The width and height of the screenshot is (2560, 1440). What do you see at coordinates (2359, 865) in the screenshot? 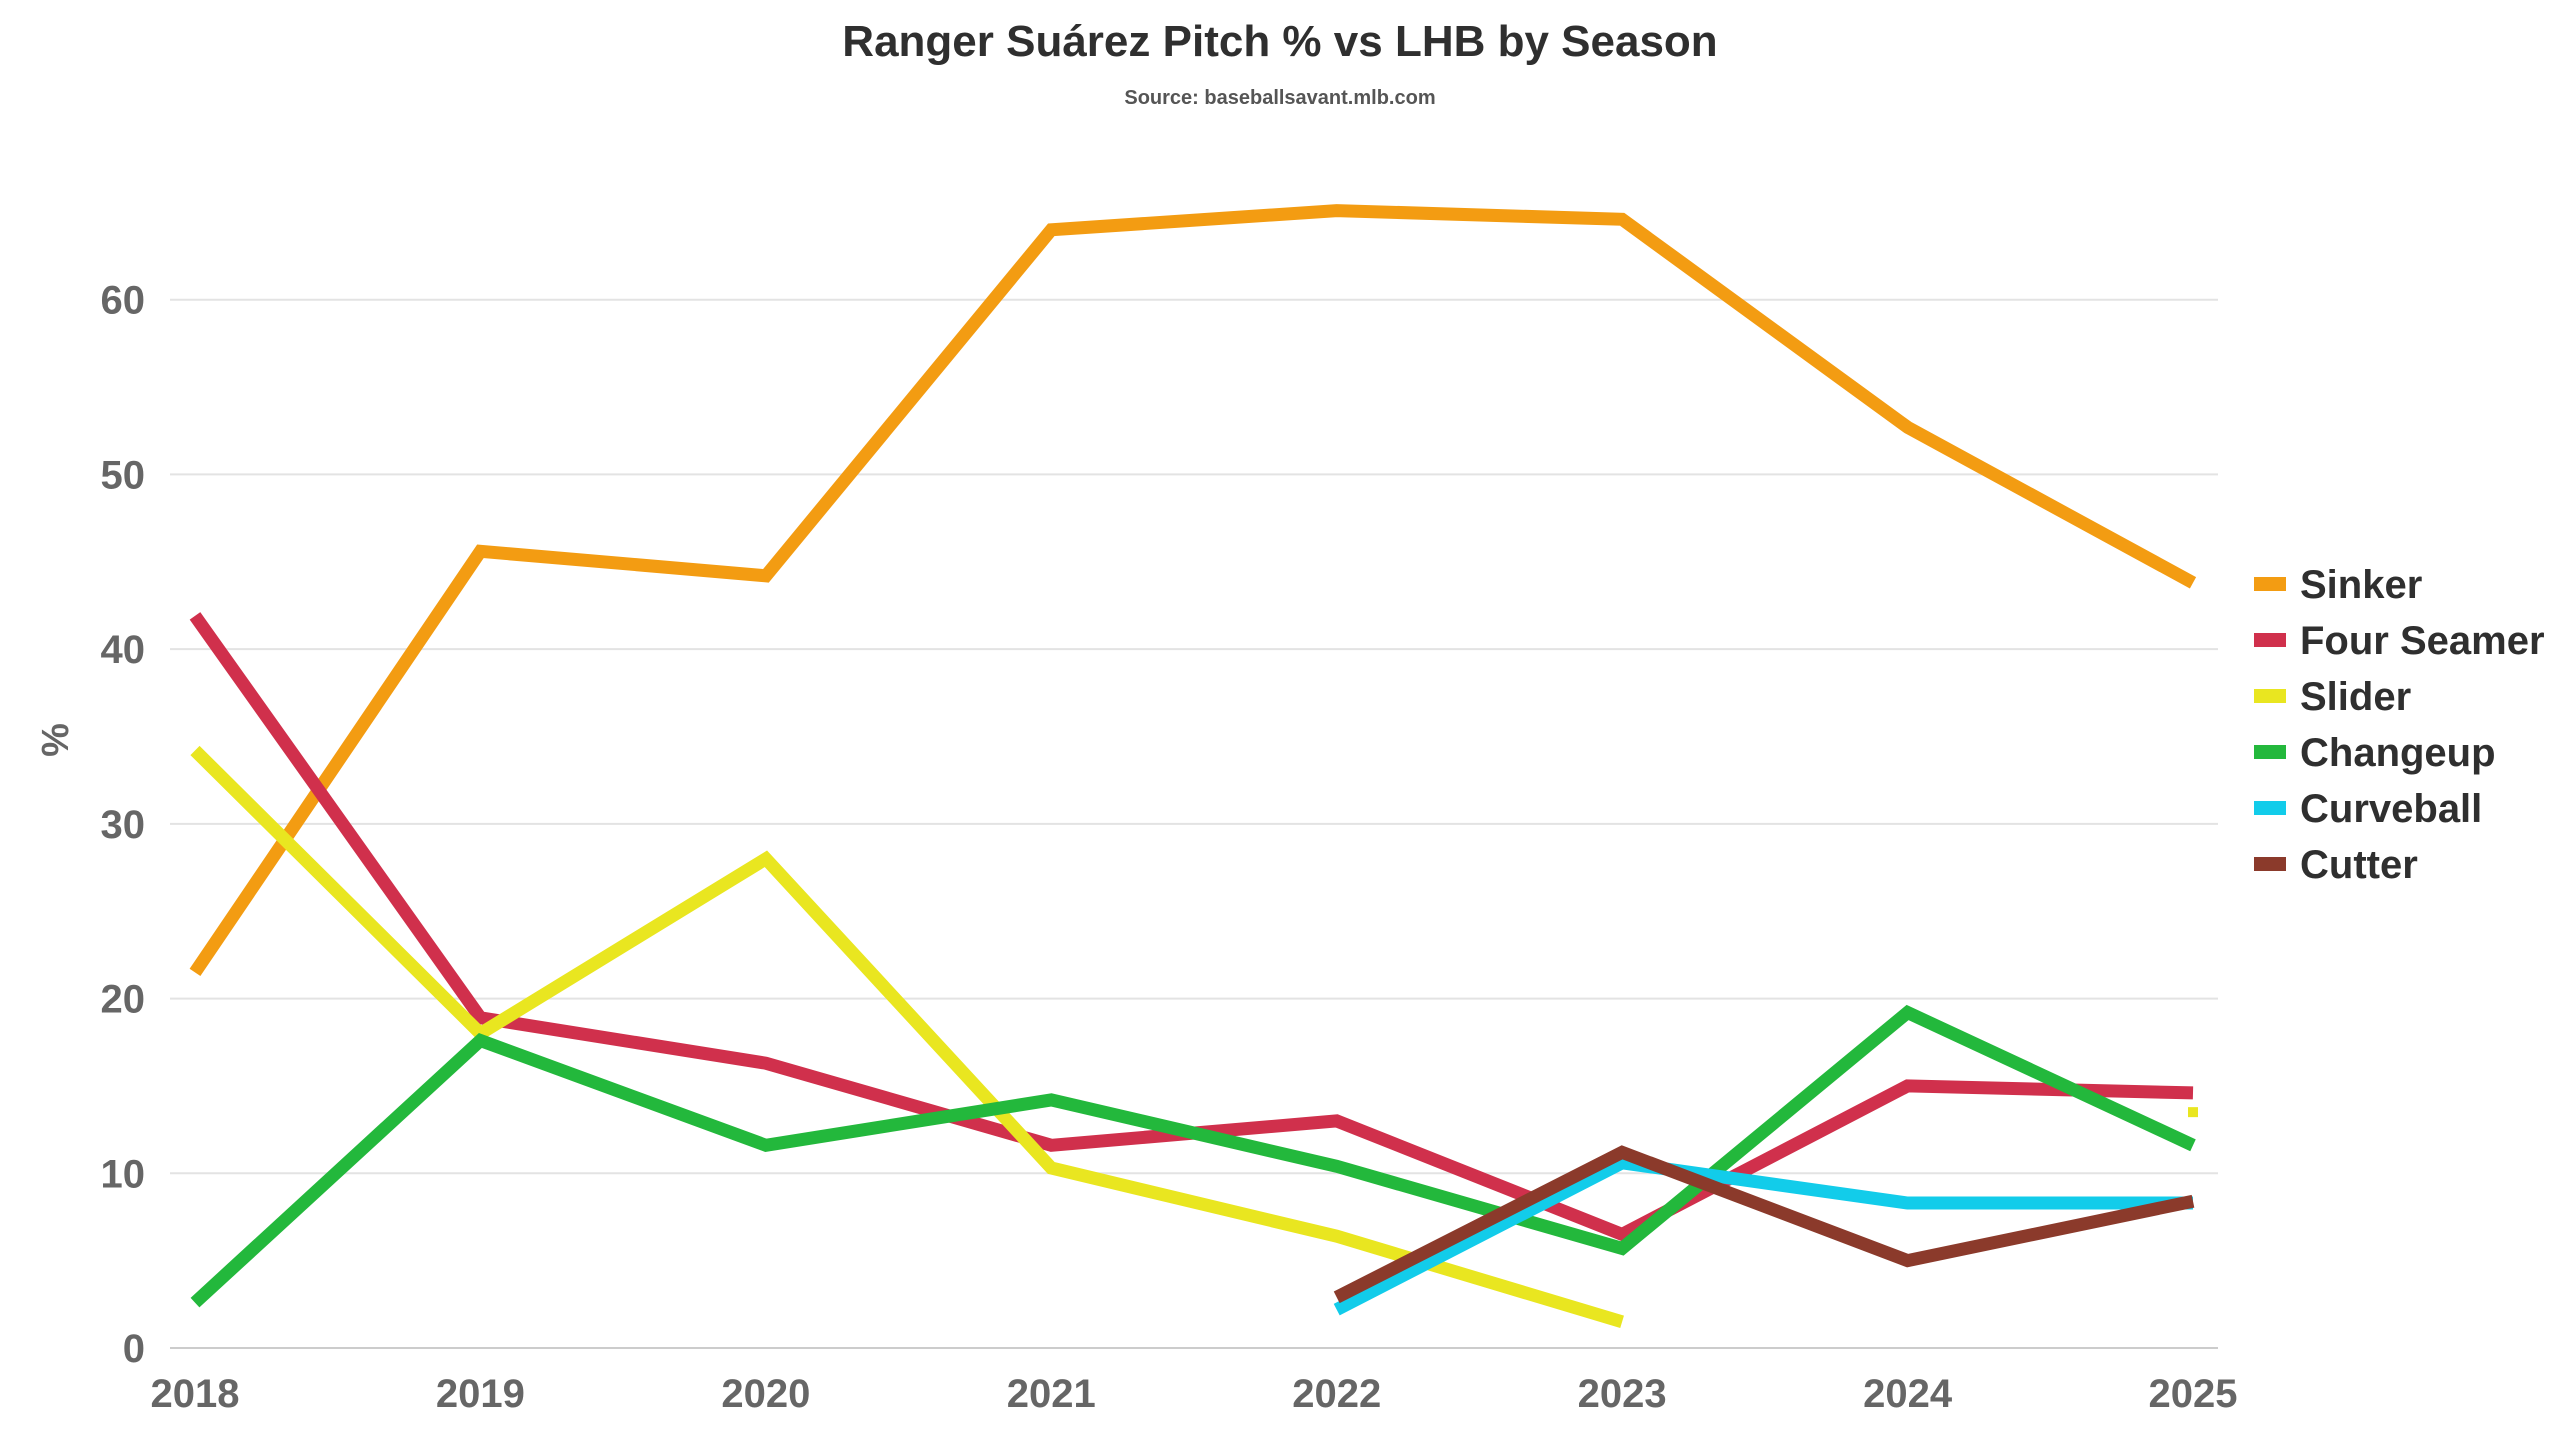
I see `legend-label: Cutter` at bounding box center [2359, 865].